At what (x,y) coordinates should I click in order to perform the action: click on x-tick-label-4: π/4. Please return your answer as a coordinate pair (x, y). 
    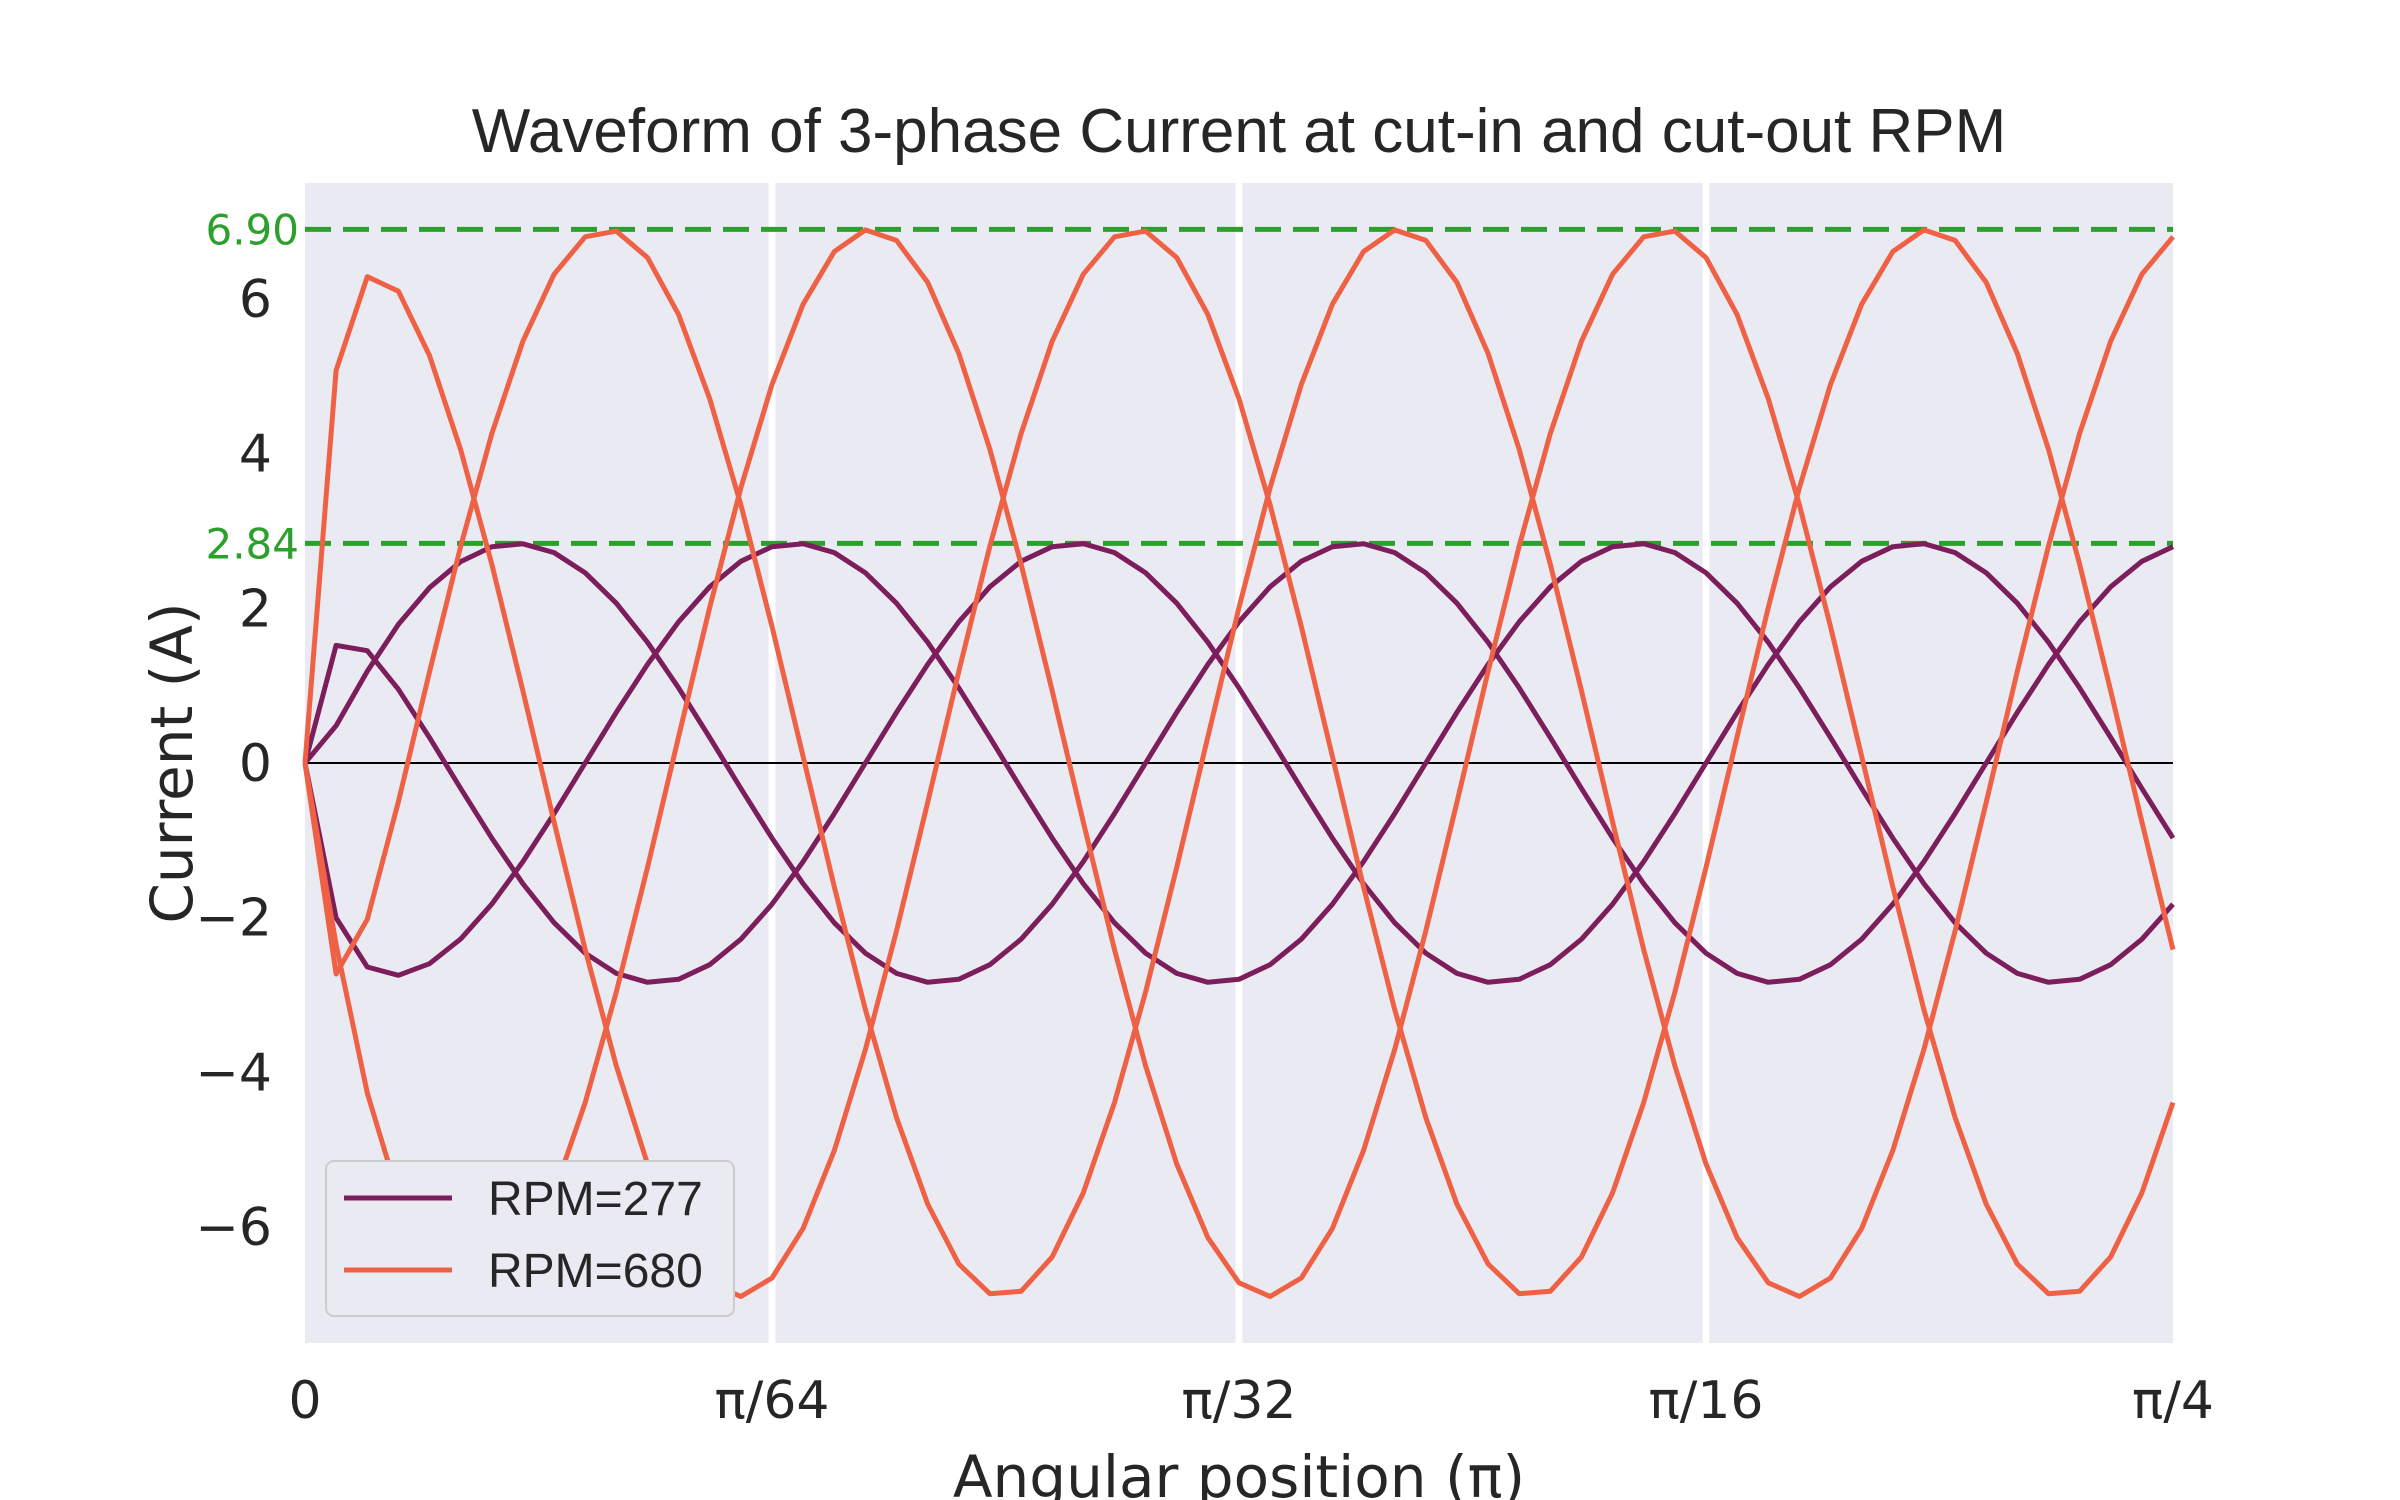
    Looking at the image, I should click on (2173, 1401).